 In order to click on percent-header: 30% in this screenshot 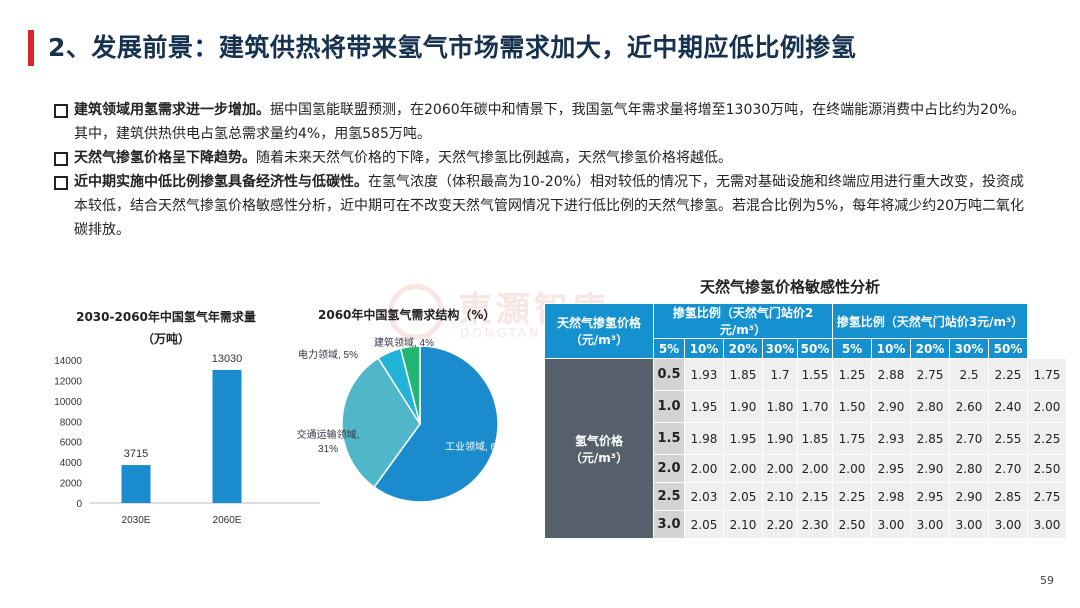, I will do `click(780, 348)`.